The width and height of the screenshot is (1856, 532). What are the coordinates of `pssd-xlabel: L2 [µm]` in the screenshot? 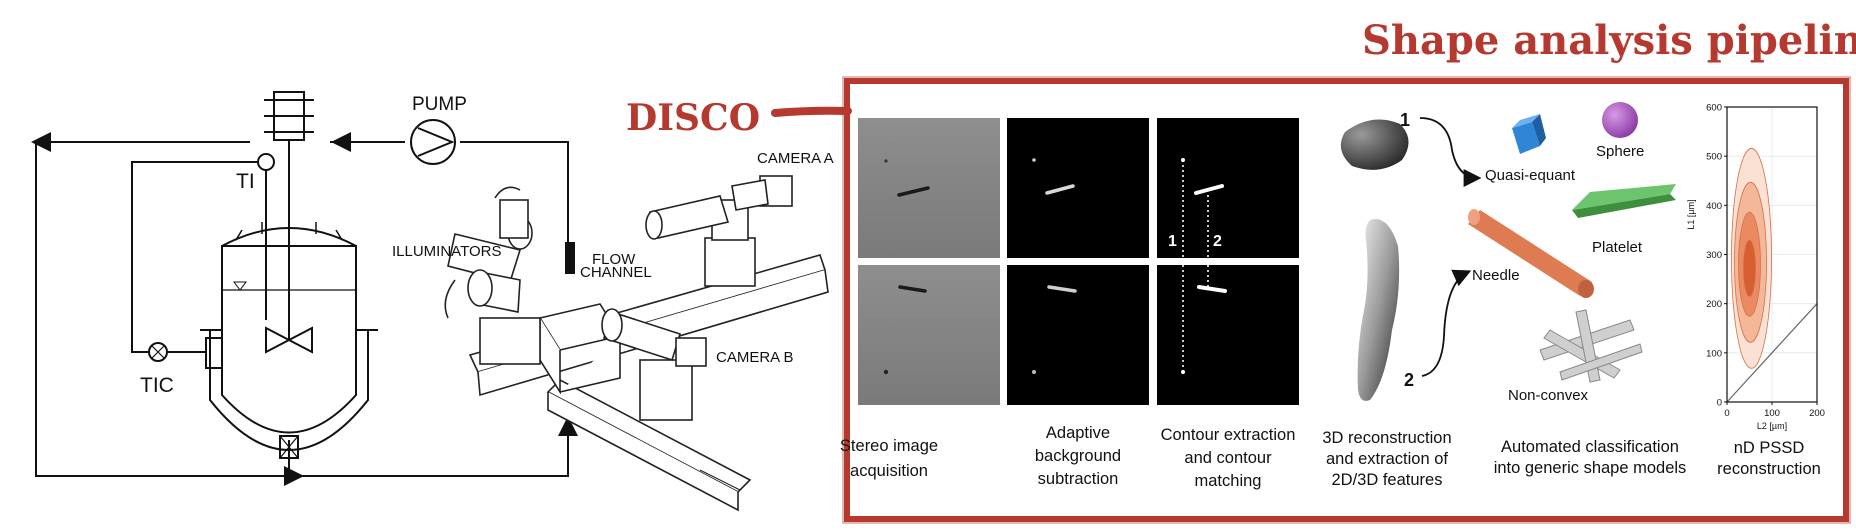 It's located at (1772, 426).